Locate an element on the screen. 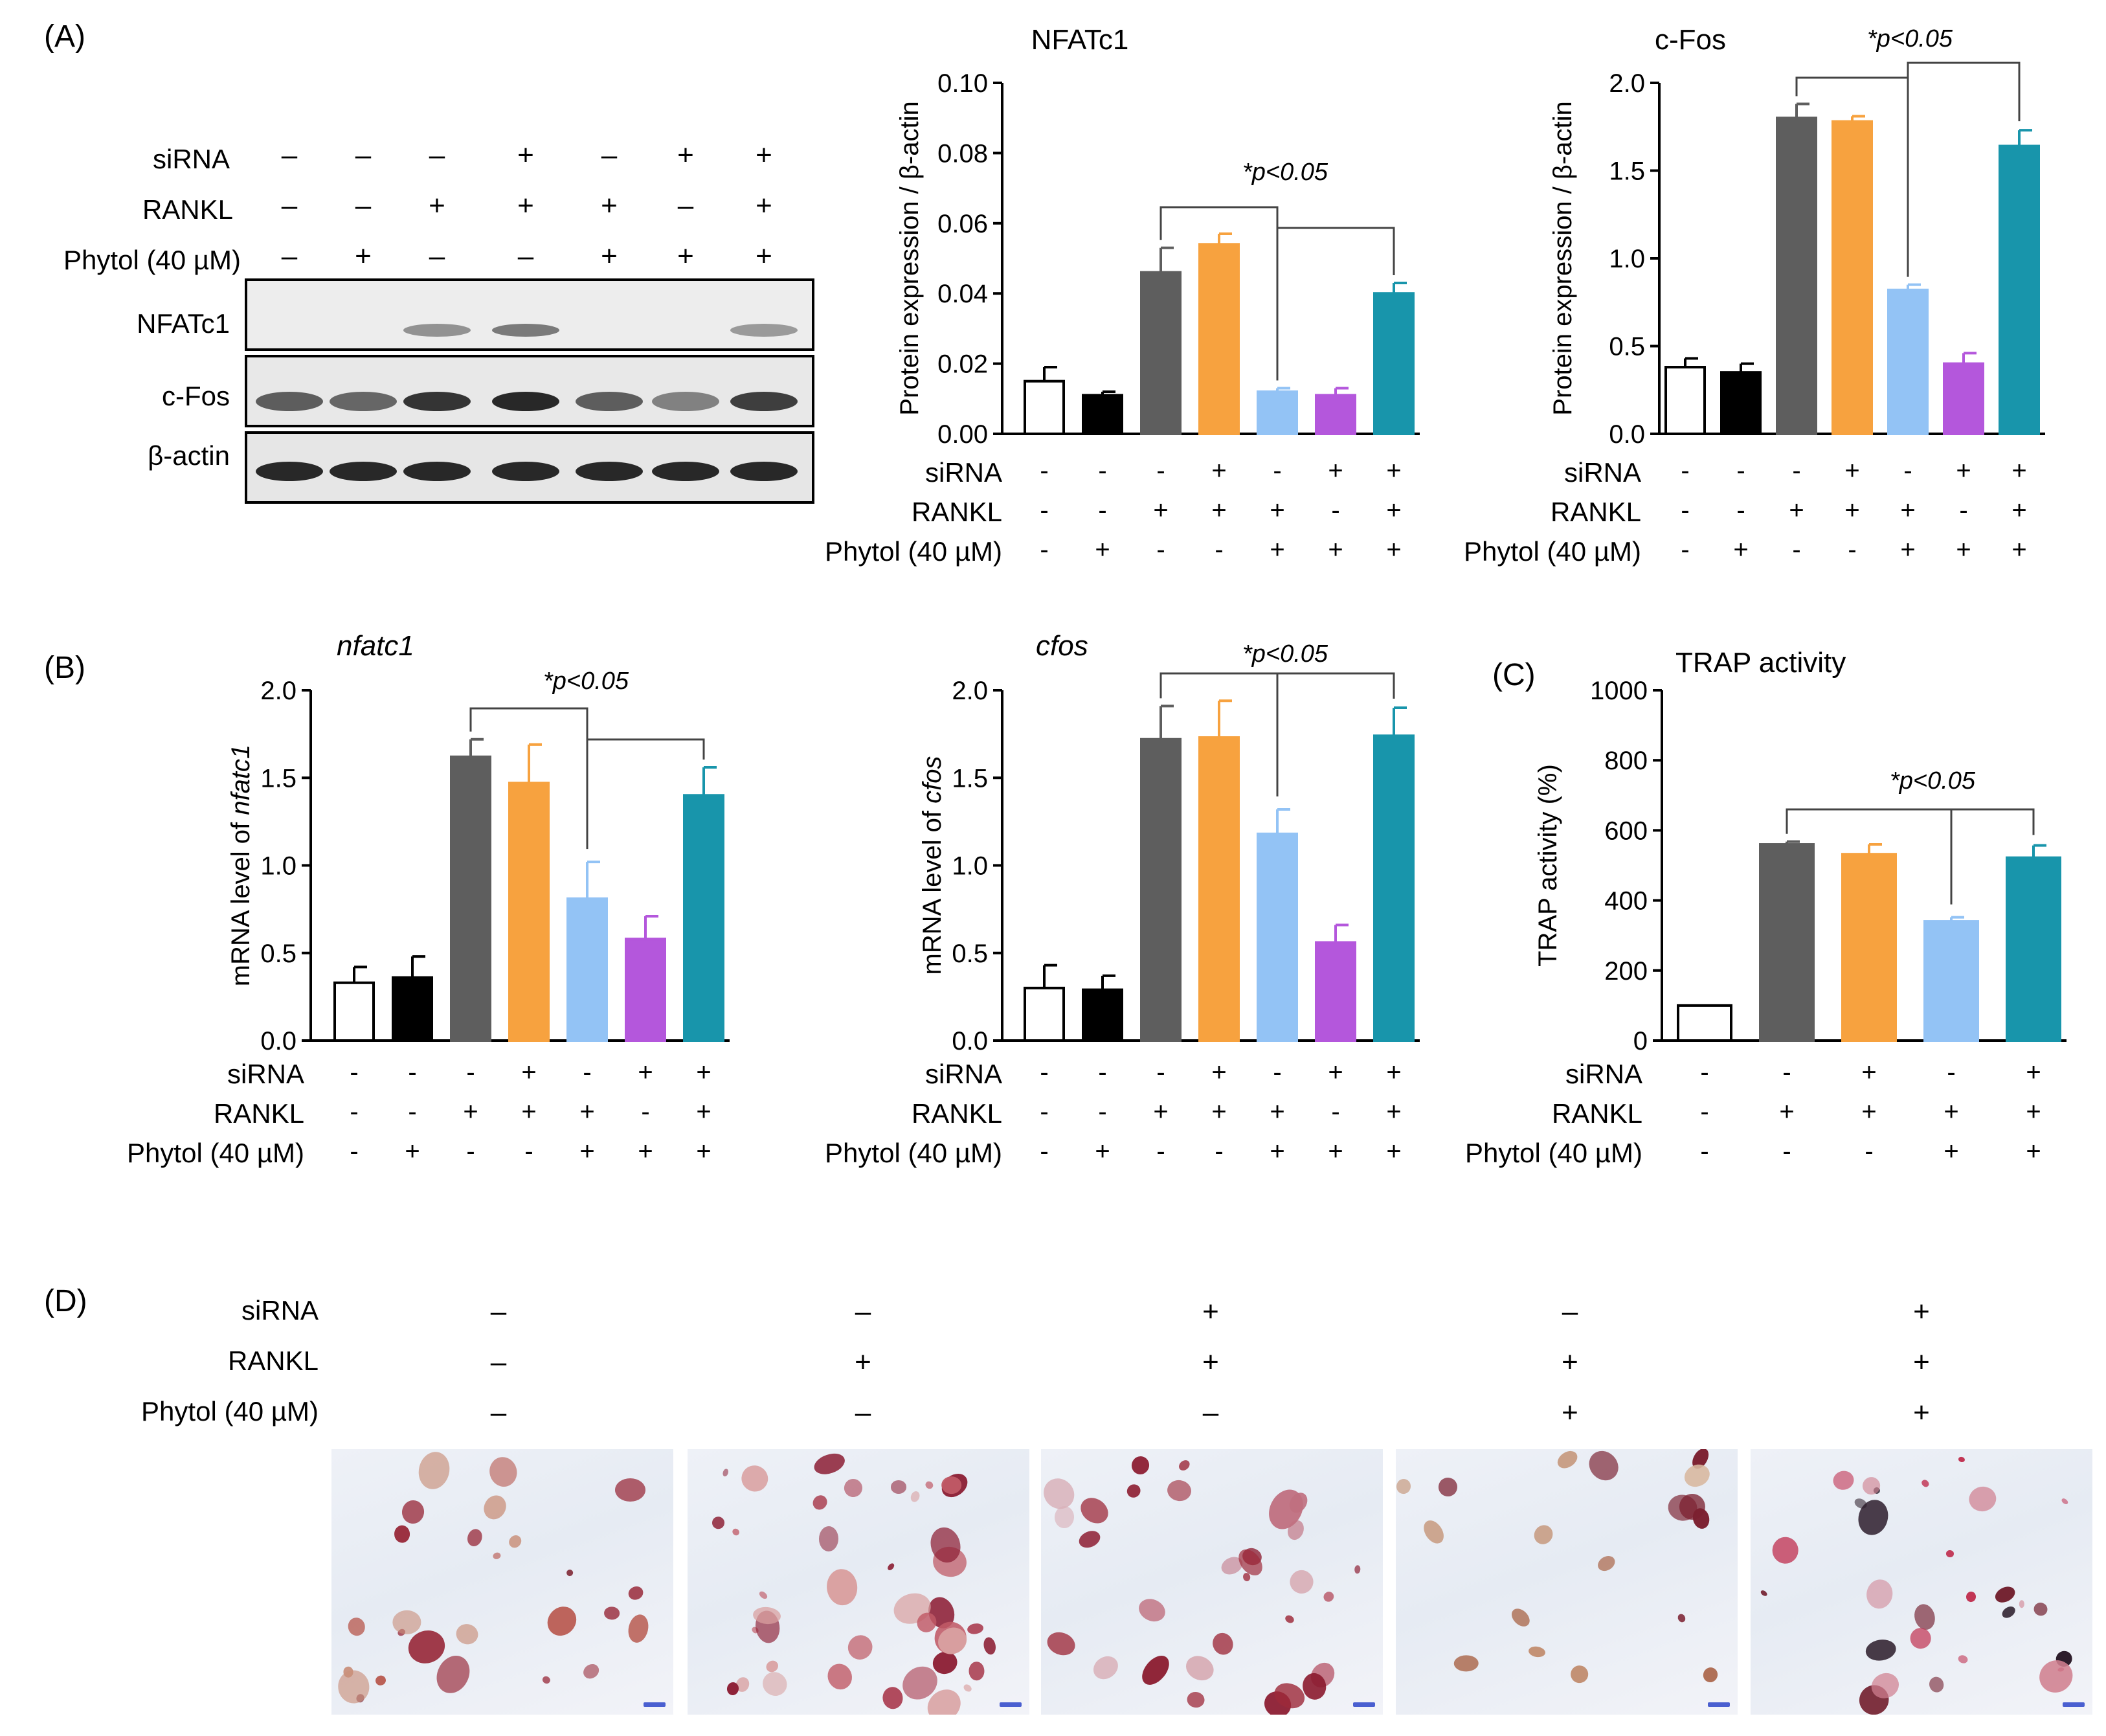  y-tick-label: 200 is located at coordinates (1626, 972).